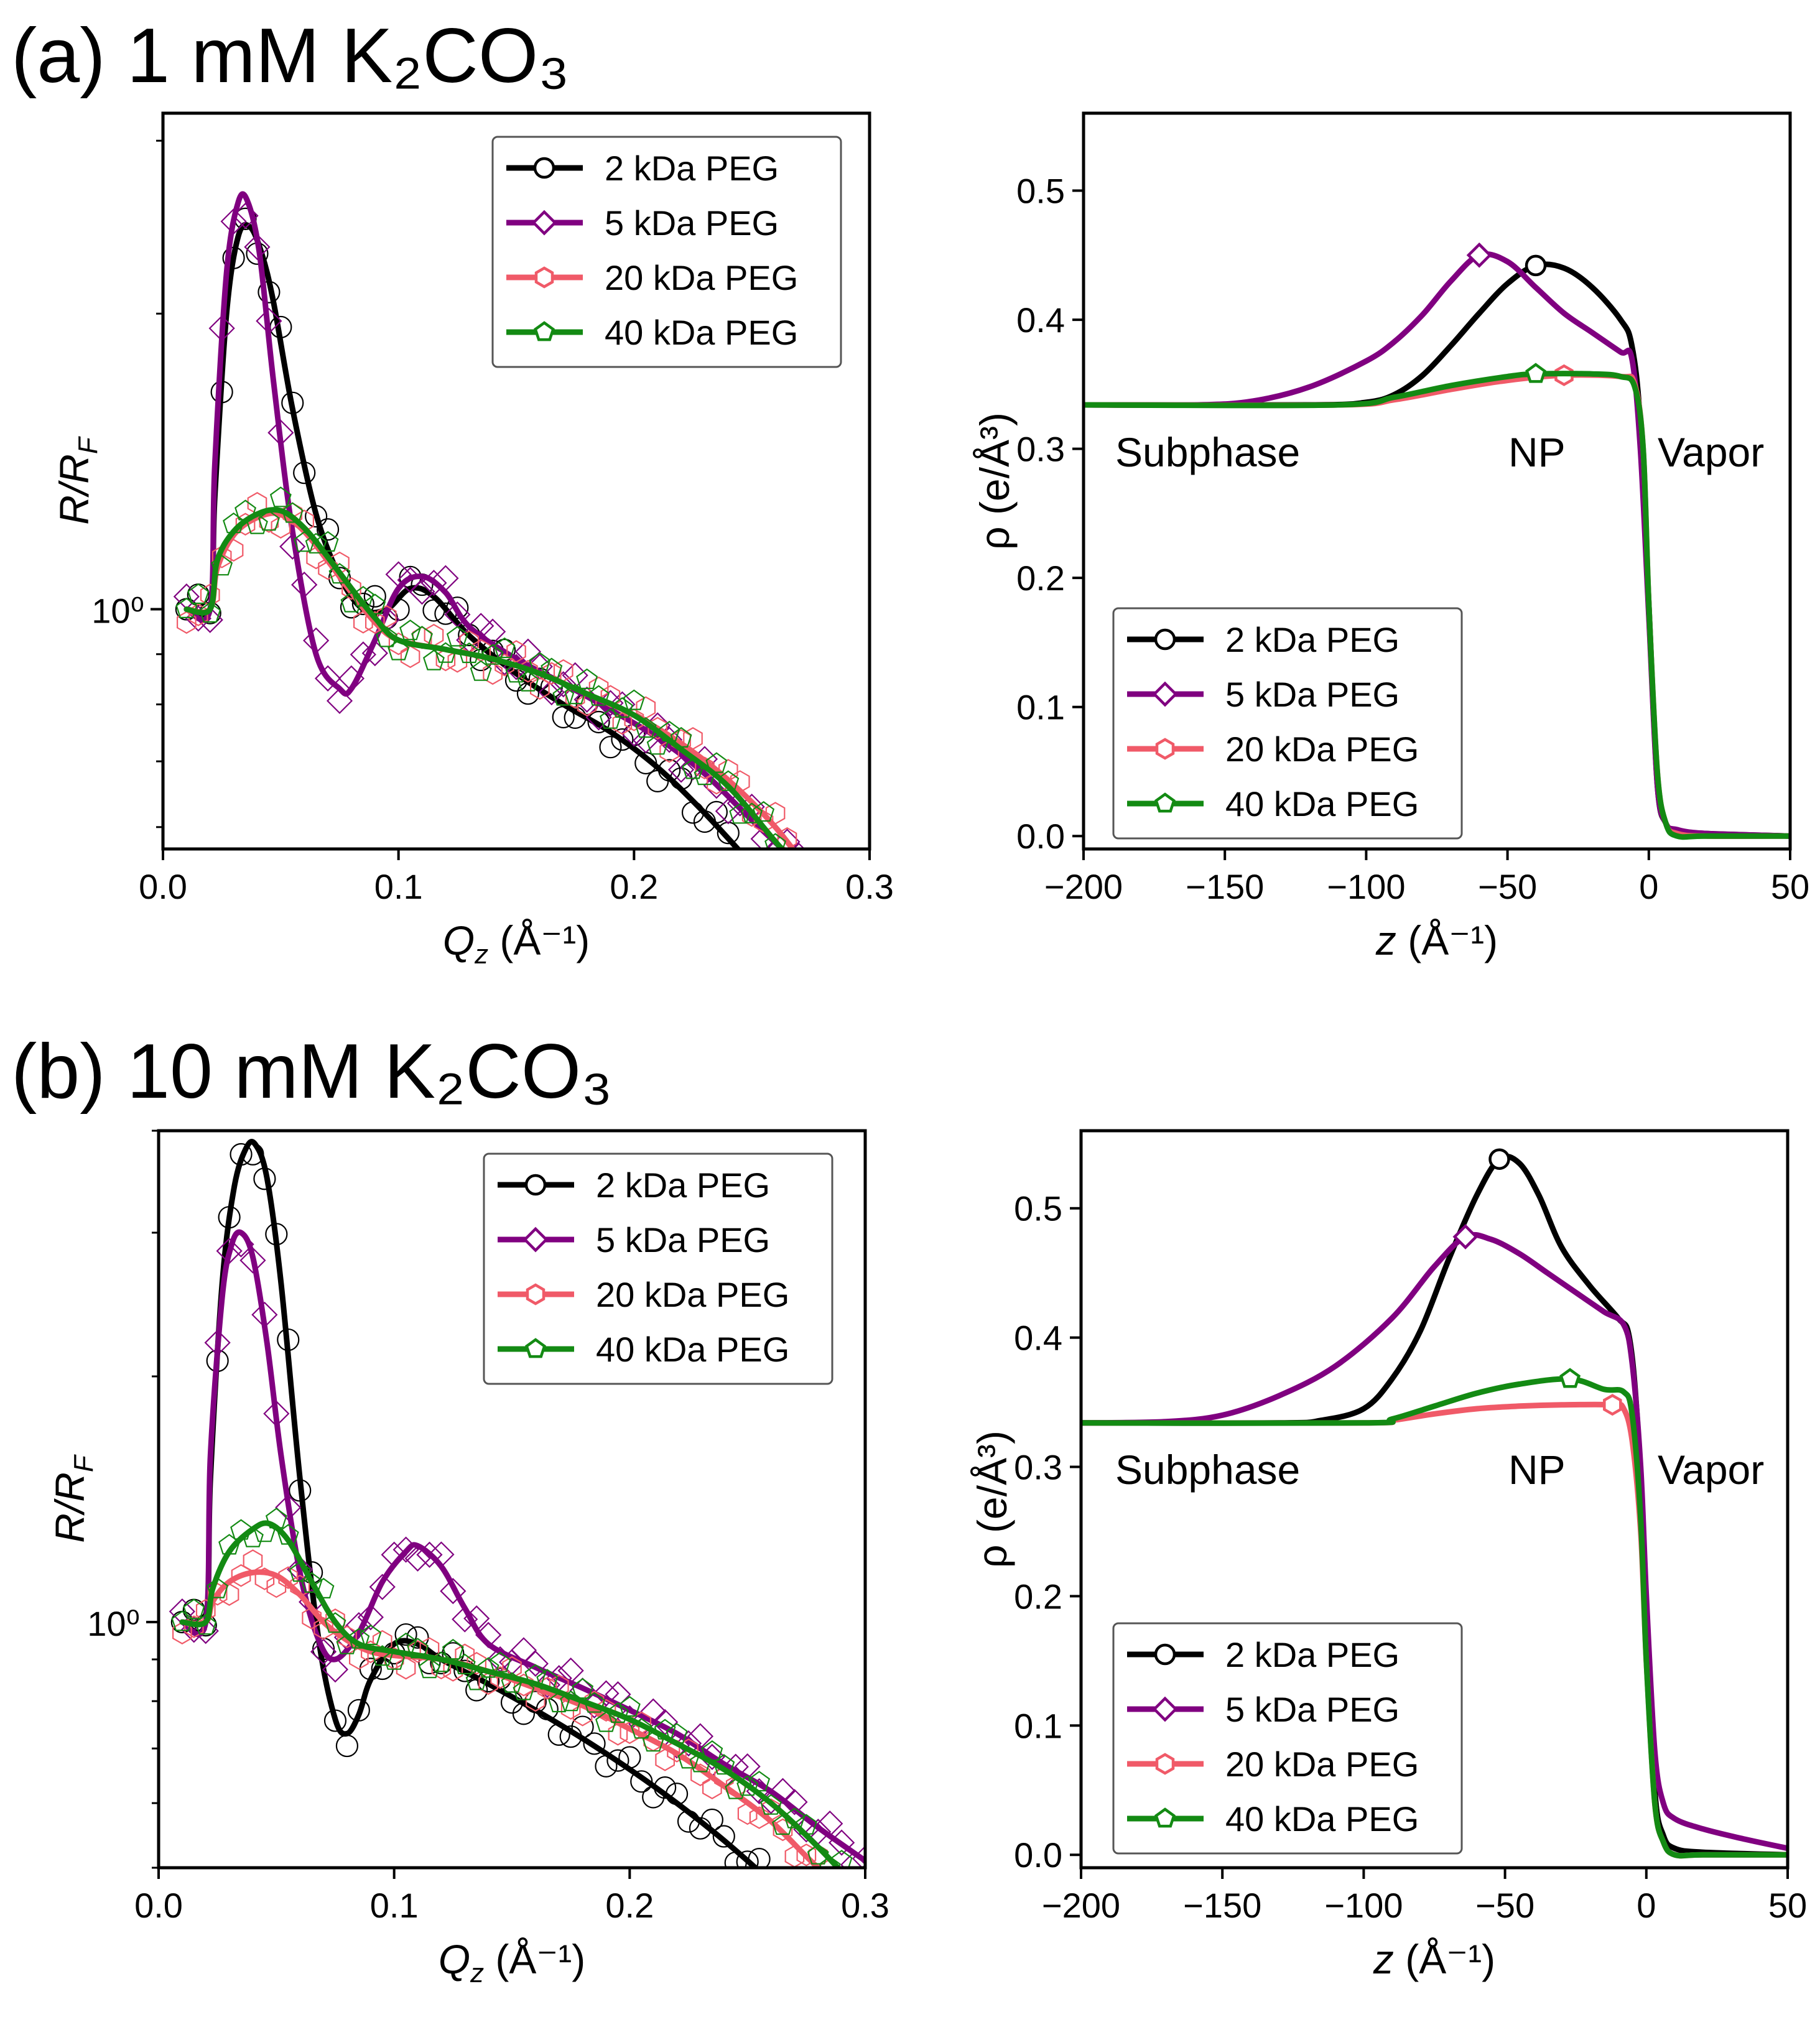  What do you see at coordinates (398, 887) in the screenshot?
I see `x-tick-label: 0.1` at bounding box center [398, 887].